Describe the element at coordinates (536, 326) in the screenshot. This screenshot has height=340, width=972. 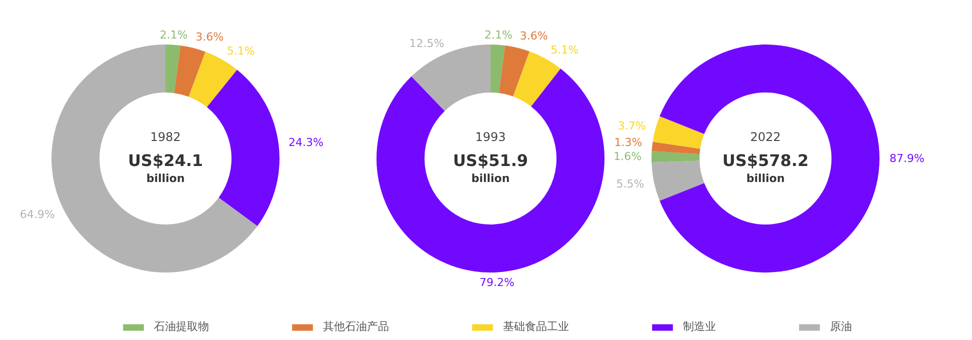
I see `legend-label: 基础食品工业` at that location.